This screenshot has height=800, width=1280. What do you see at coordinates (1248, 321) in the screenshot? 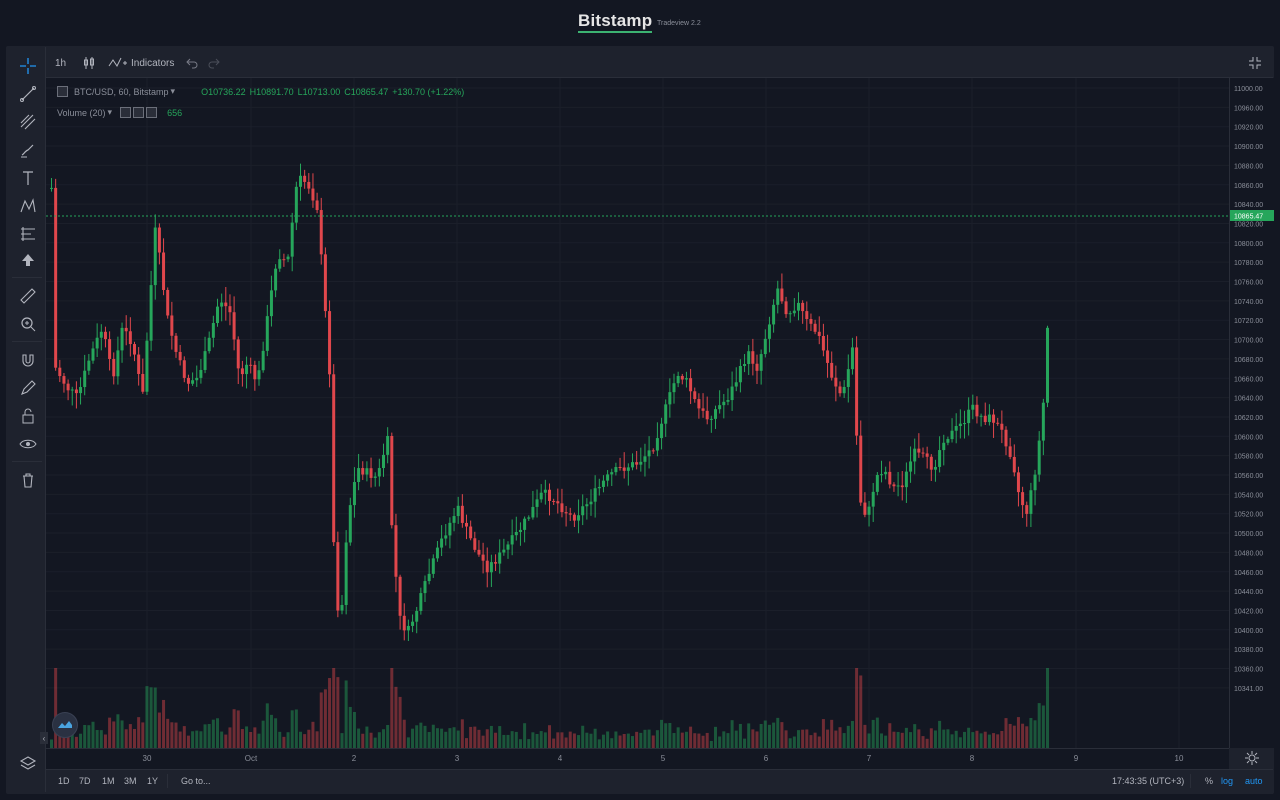
I see `price-tick-label: 10720.00` at bounding box center [1248, 321].